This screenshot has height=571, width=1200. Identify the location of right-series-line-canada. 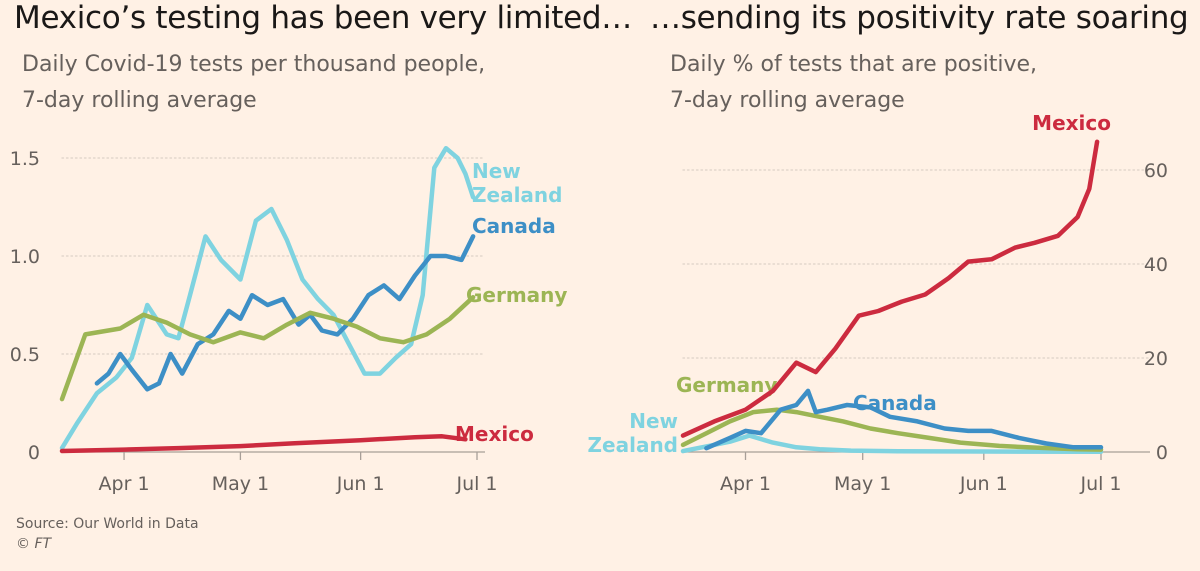
(904, 419).